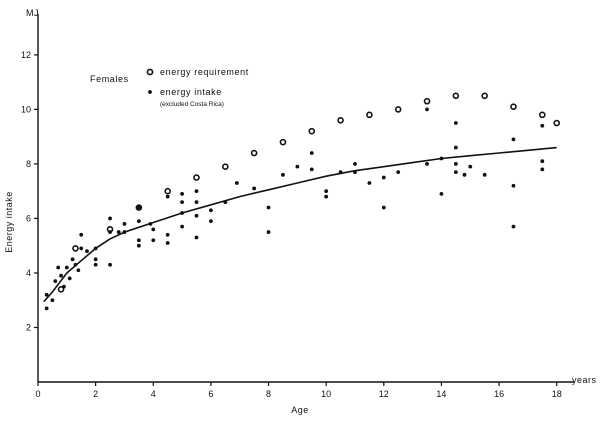 This screenshot has height=427, width=600. I want to click on x-tick-label: 4, so click(153, 394).